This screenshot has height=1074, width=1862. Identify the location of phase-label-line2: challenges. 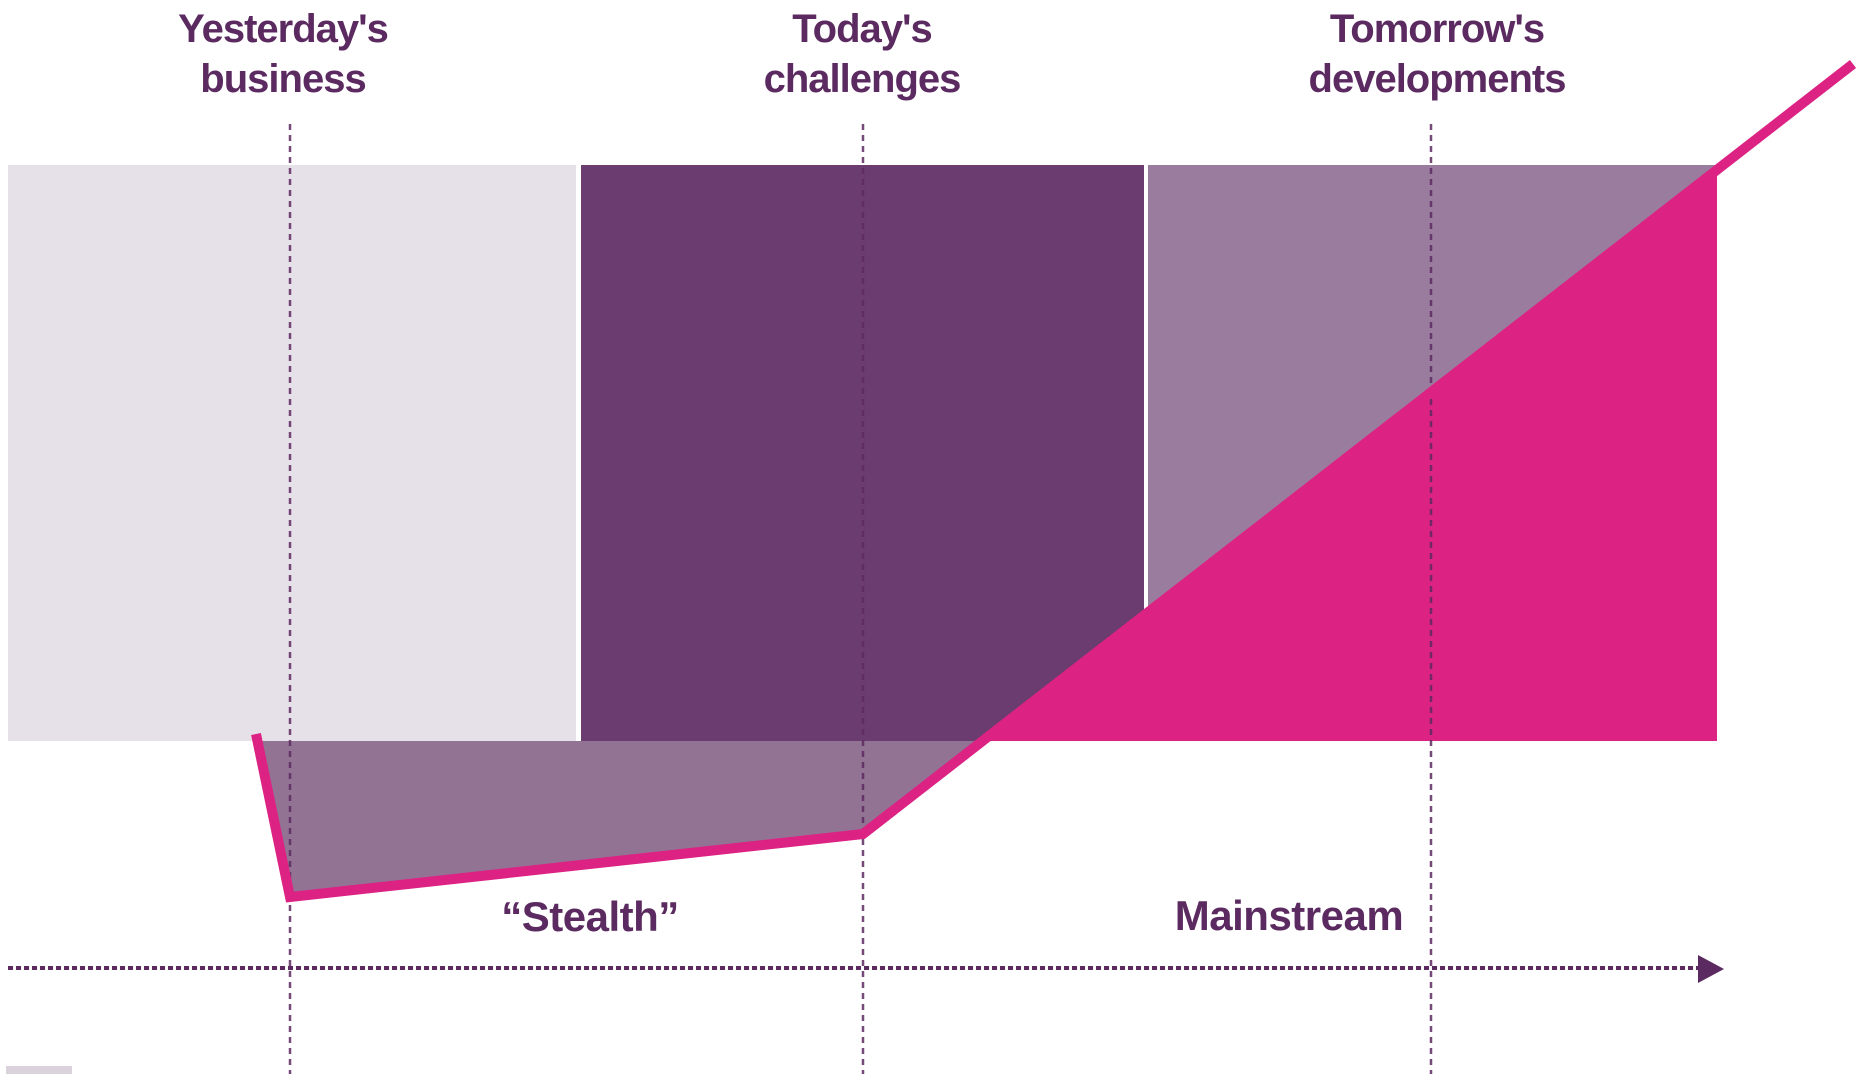
(862, 79).